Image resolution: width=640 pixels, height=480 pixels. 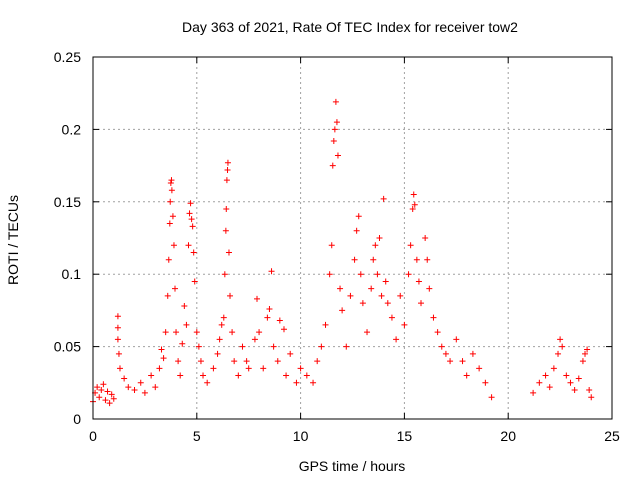 What do you see at coordinates (72, 129) in the screenshot?
I see `y-tick-label: 0.2` at bounding box center [72, 129].